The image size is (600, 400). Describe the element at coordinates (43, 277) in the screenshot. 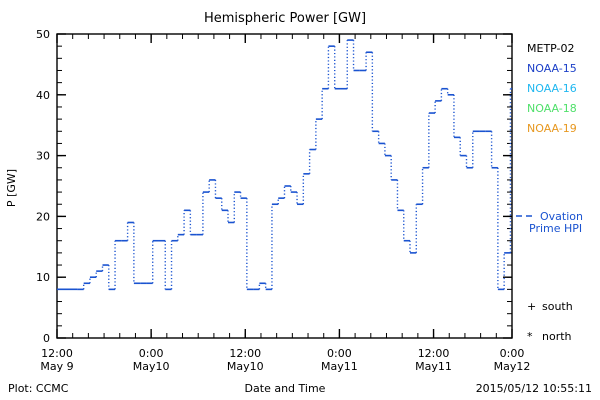

I see `y-tick-label: 10` at that location.